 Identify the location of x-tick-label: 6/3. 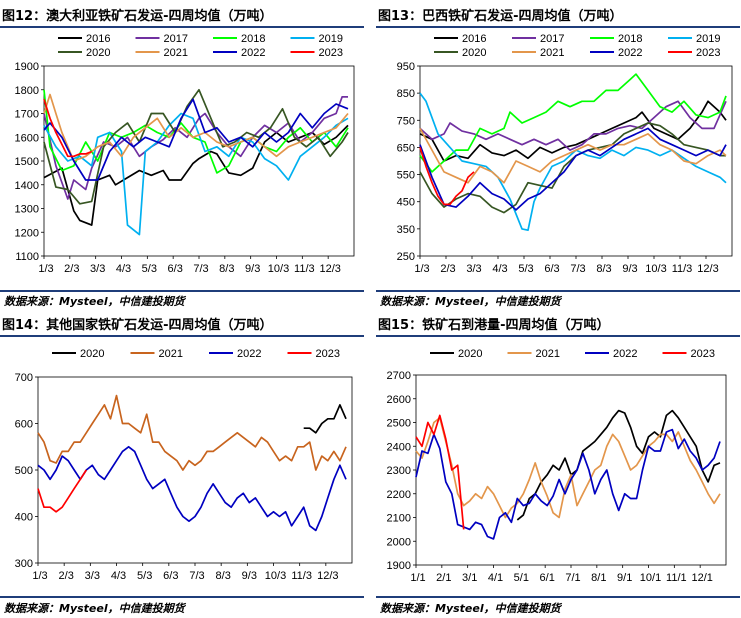
(551, 269).